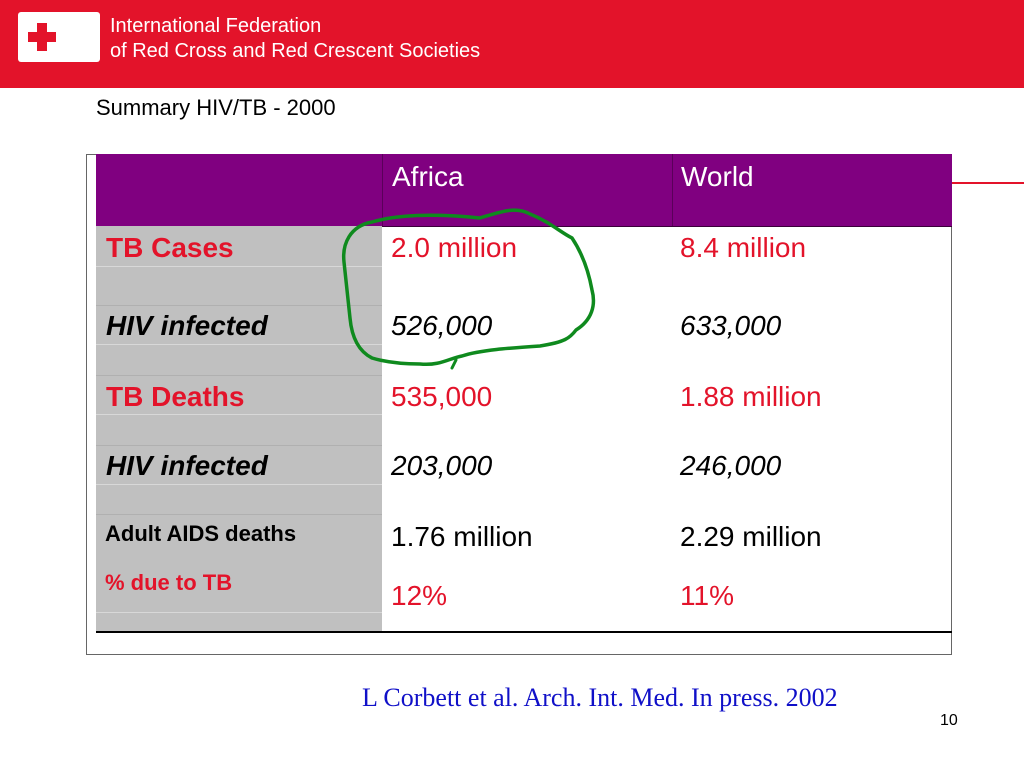  What do you see at coordinates (187, 325) in the screenshot?
I see `row-label-hiv-infected-cases: HIV infected` at bounding box center [187, 325].